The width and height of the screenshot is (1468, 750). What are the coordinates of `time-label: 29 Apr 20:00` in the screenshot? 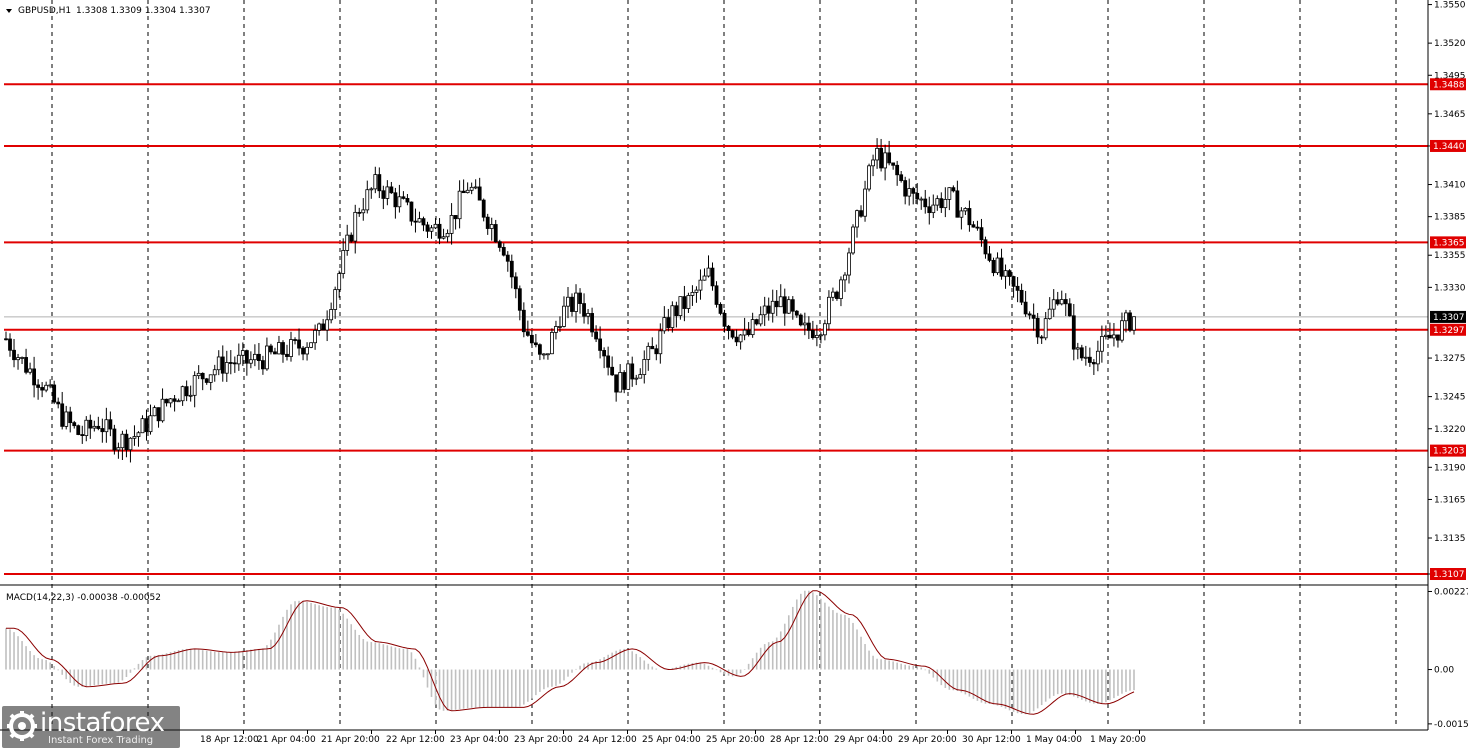 It's located at (927, 740).